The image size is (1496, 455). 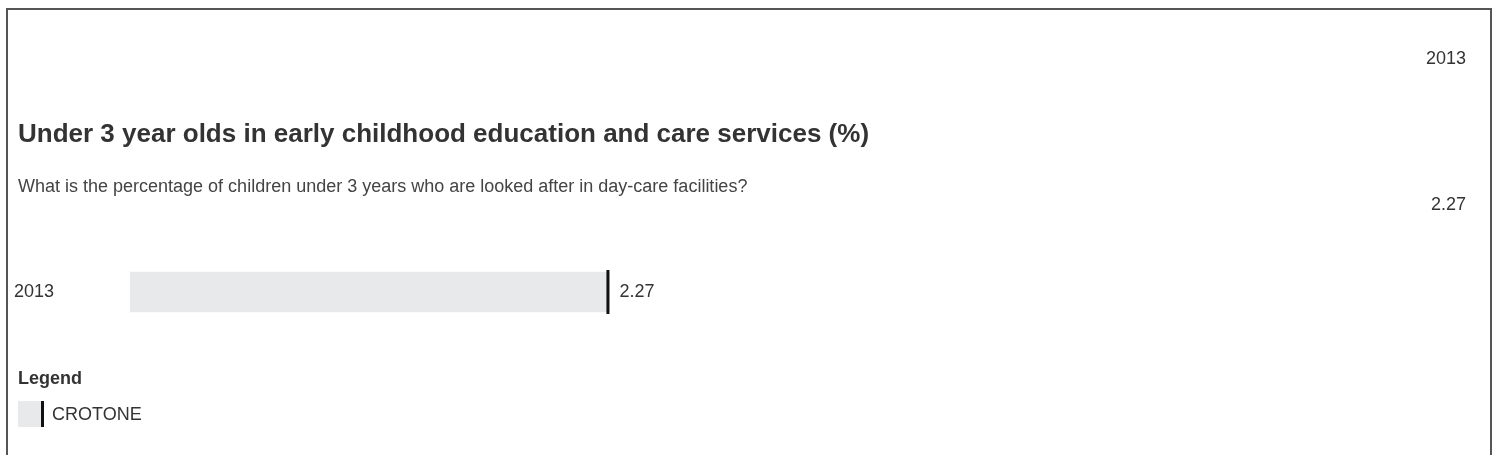 I want to click on legend-label: CROTONE, so click(x=97, y=414).